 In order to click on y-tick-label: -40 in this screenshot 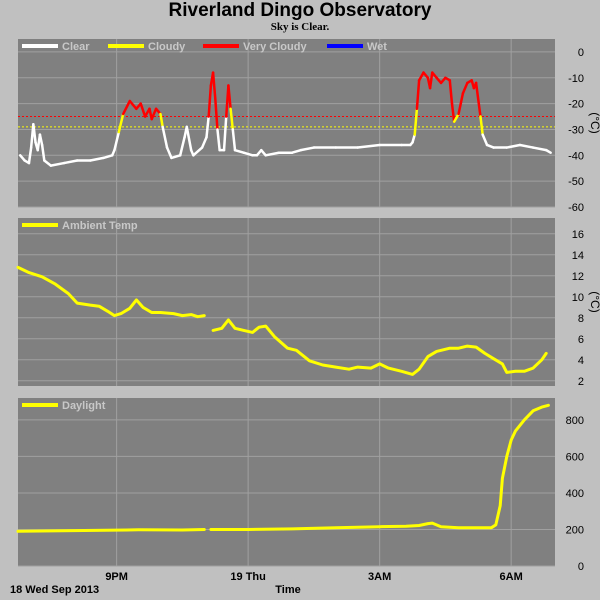, I will do `click(576, 156)`.